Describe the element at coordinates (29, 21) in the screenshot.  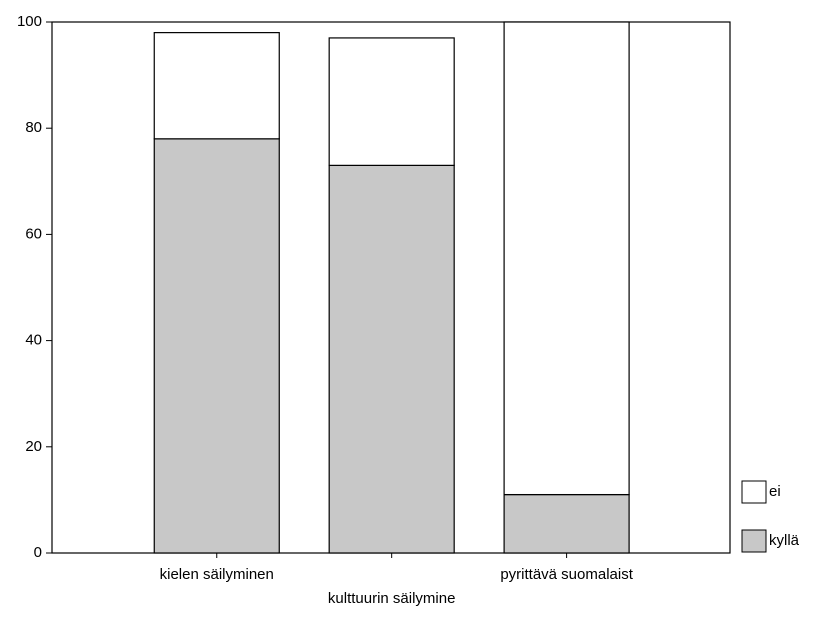
I see `y-tick-label: 100` at that location.